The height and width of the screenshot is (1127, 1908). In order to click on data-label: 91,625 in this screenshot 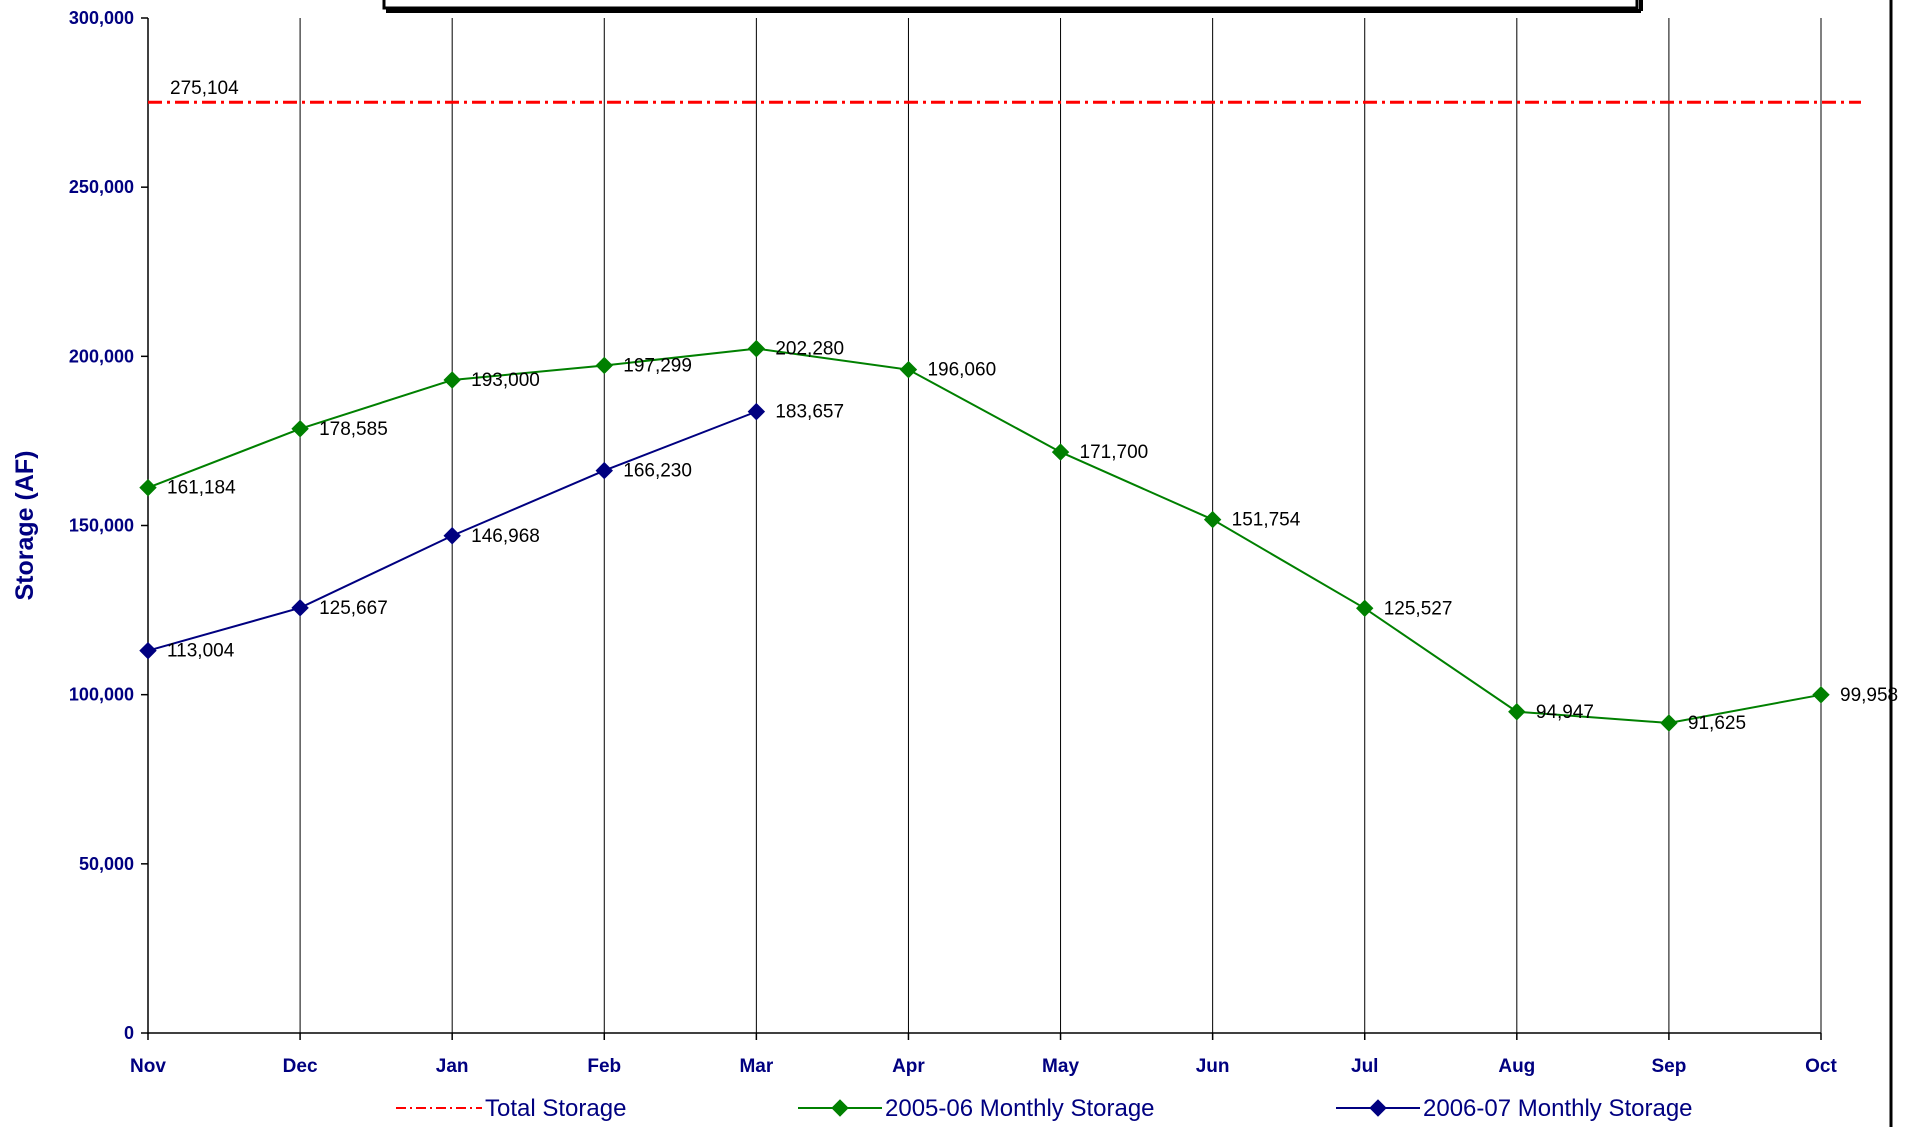, I will do `click(1717, 723)`.